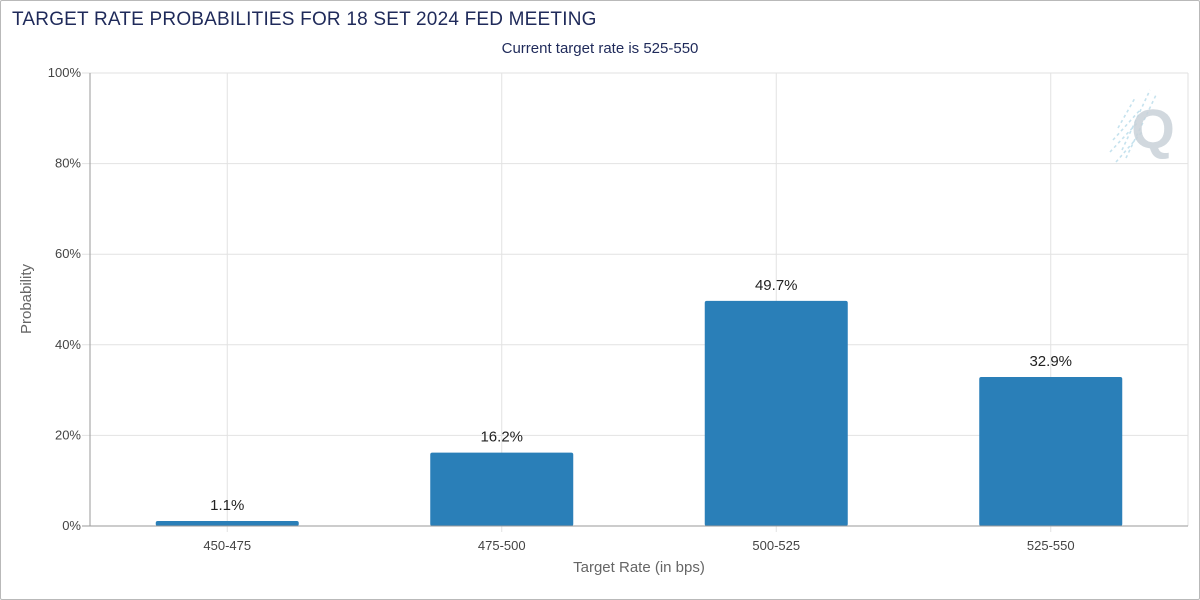 The height and width of the screenshot is (600, 1200). What do you see at coordinates (68, 344) in the screenshot?
I see `y-tick-label: 40%` at bounding box center [68, 344].